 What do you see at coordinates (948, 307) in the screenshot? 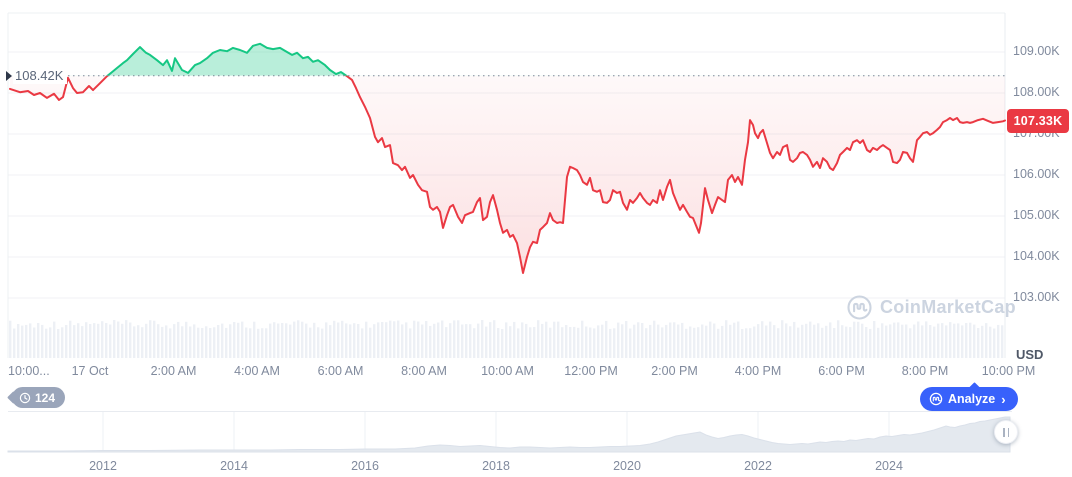
I see `watermark-text: CoinMarketCap` at bounding box center [948, 307].